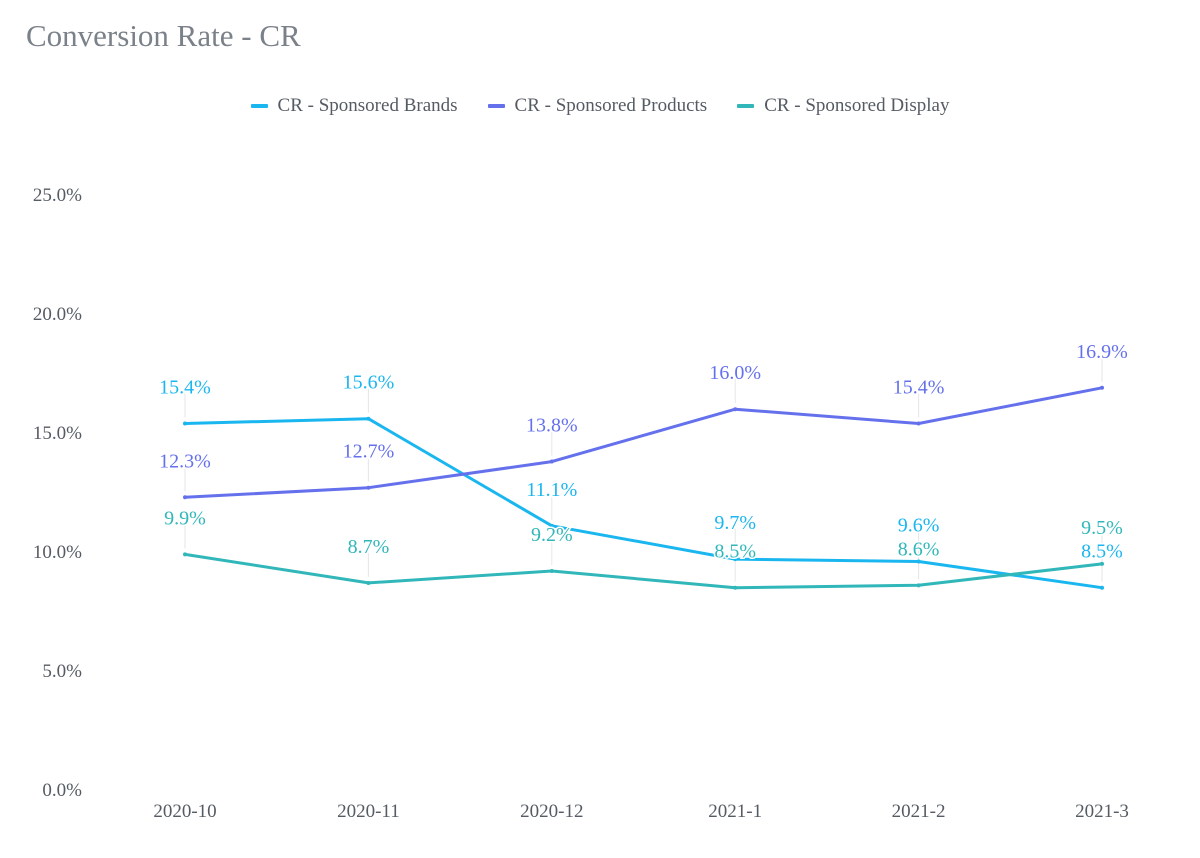 The width and height of the screenshot is (1200, 858). What do you see at coordinates (551, 490) in the screenshot?
I see `data-label: 11.1%` at bounding box center [551, 490].